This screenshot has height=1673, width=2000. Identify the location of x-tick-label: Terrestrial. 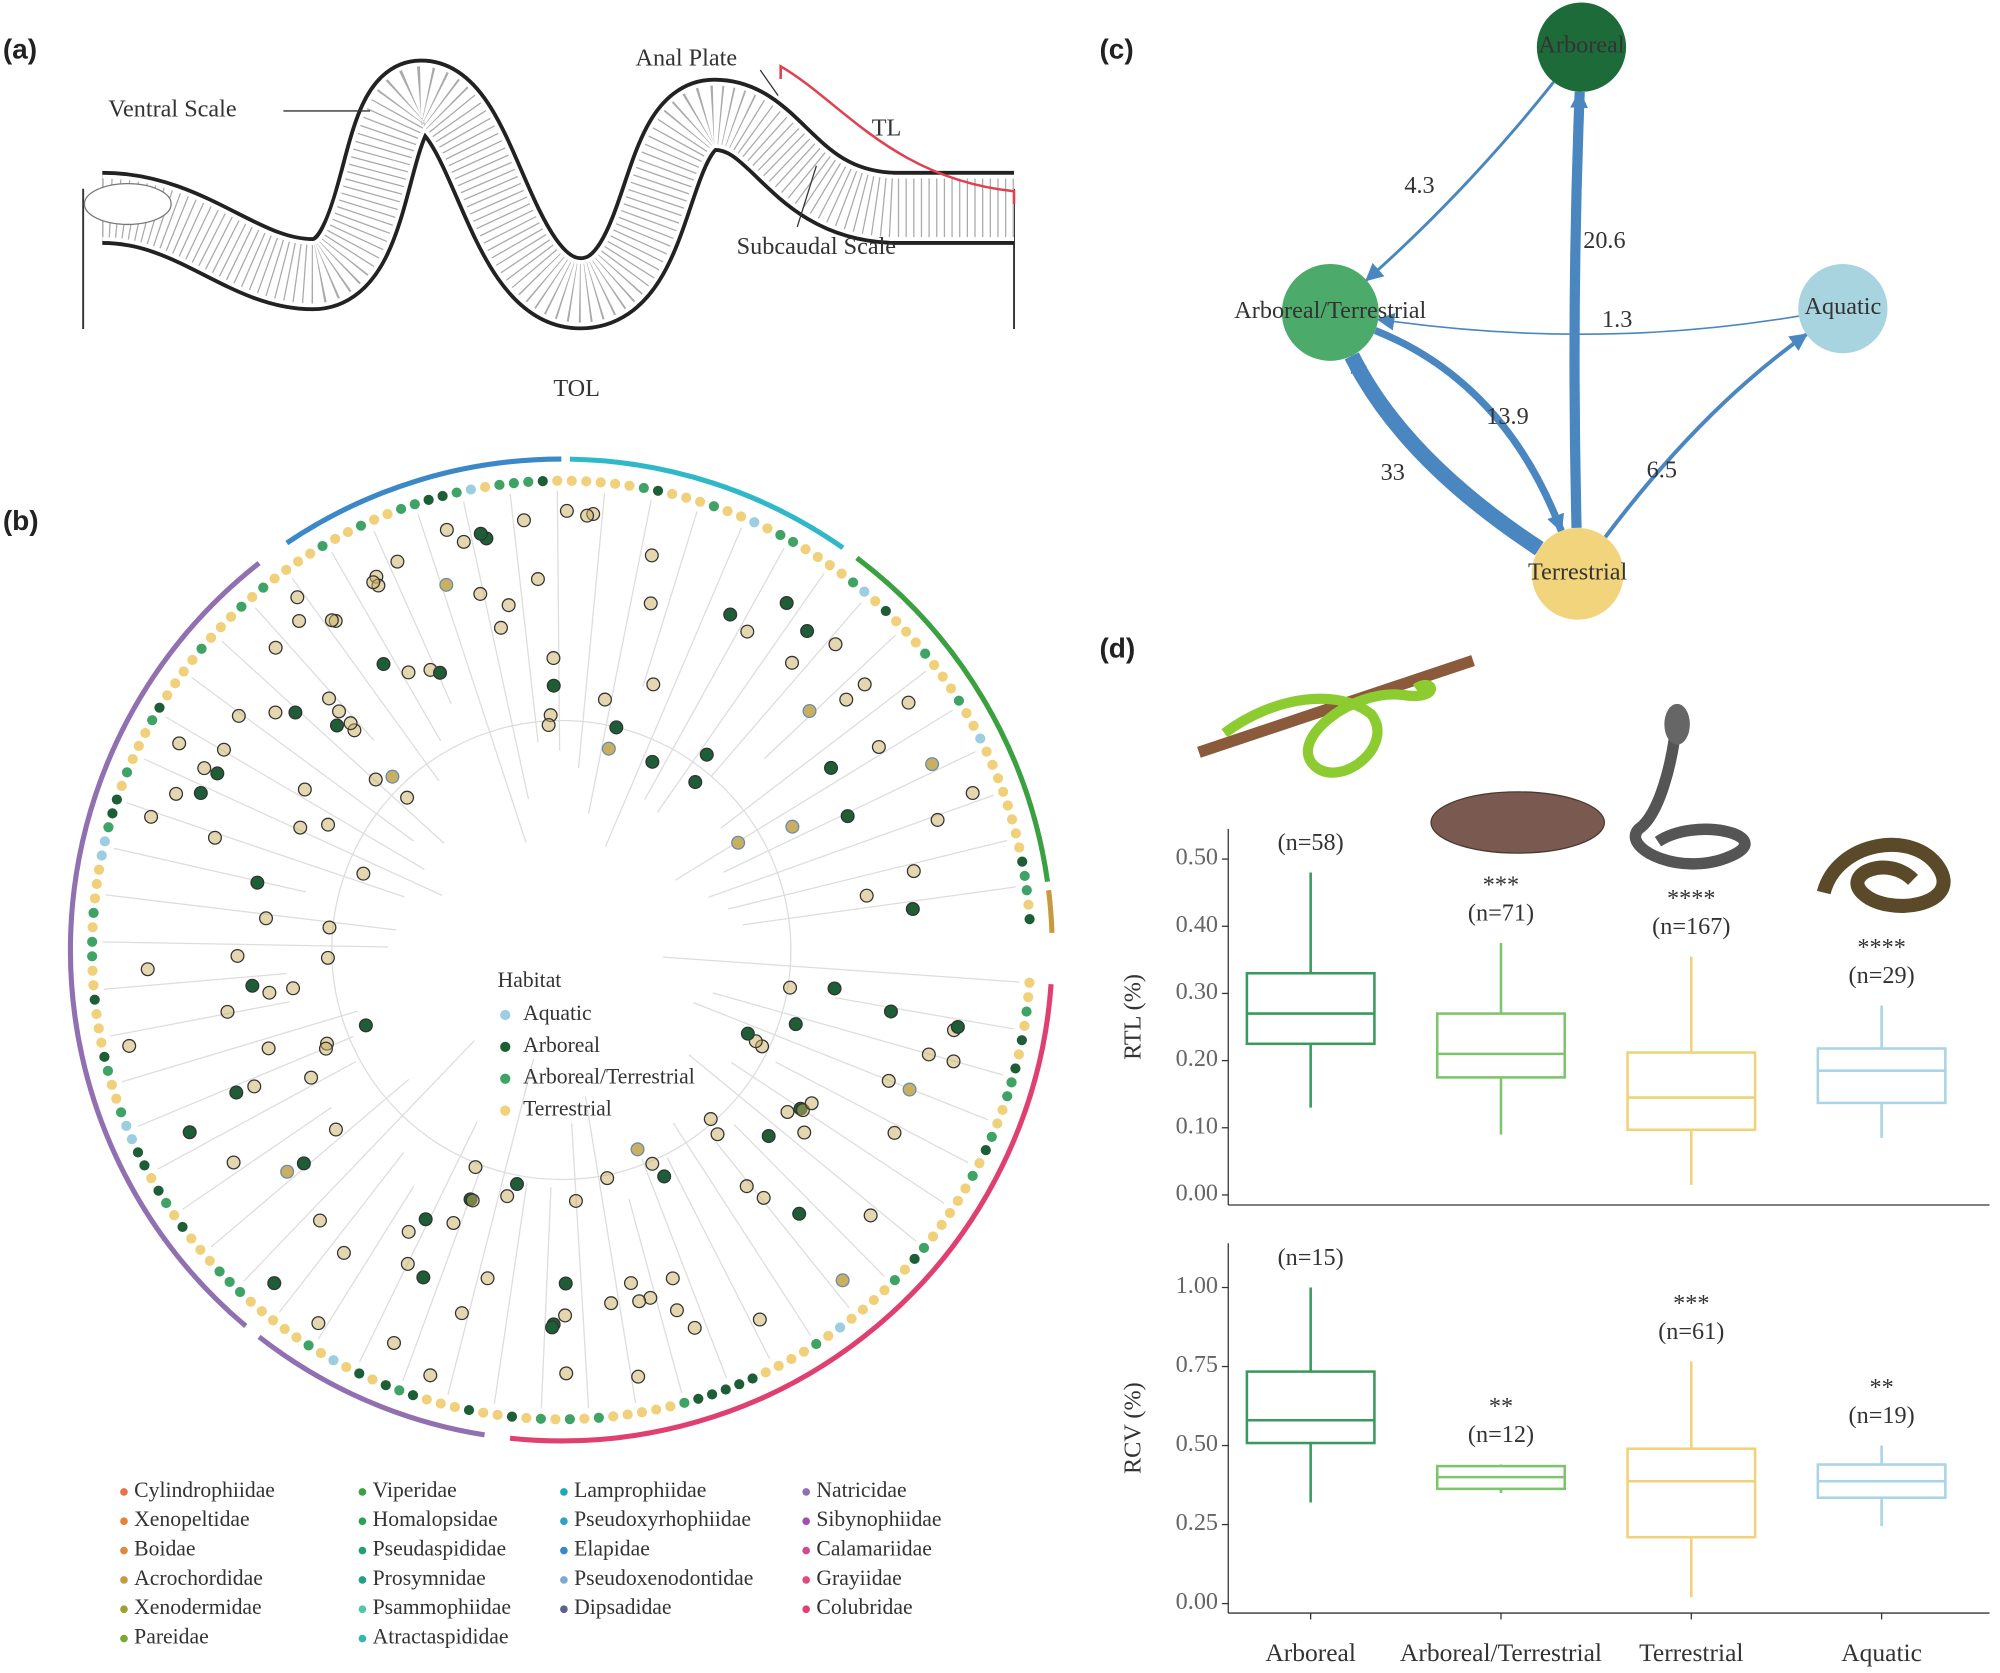
(1691, 1652).